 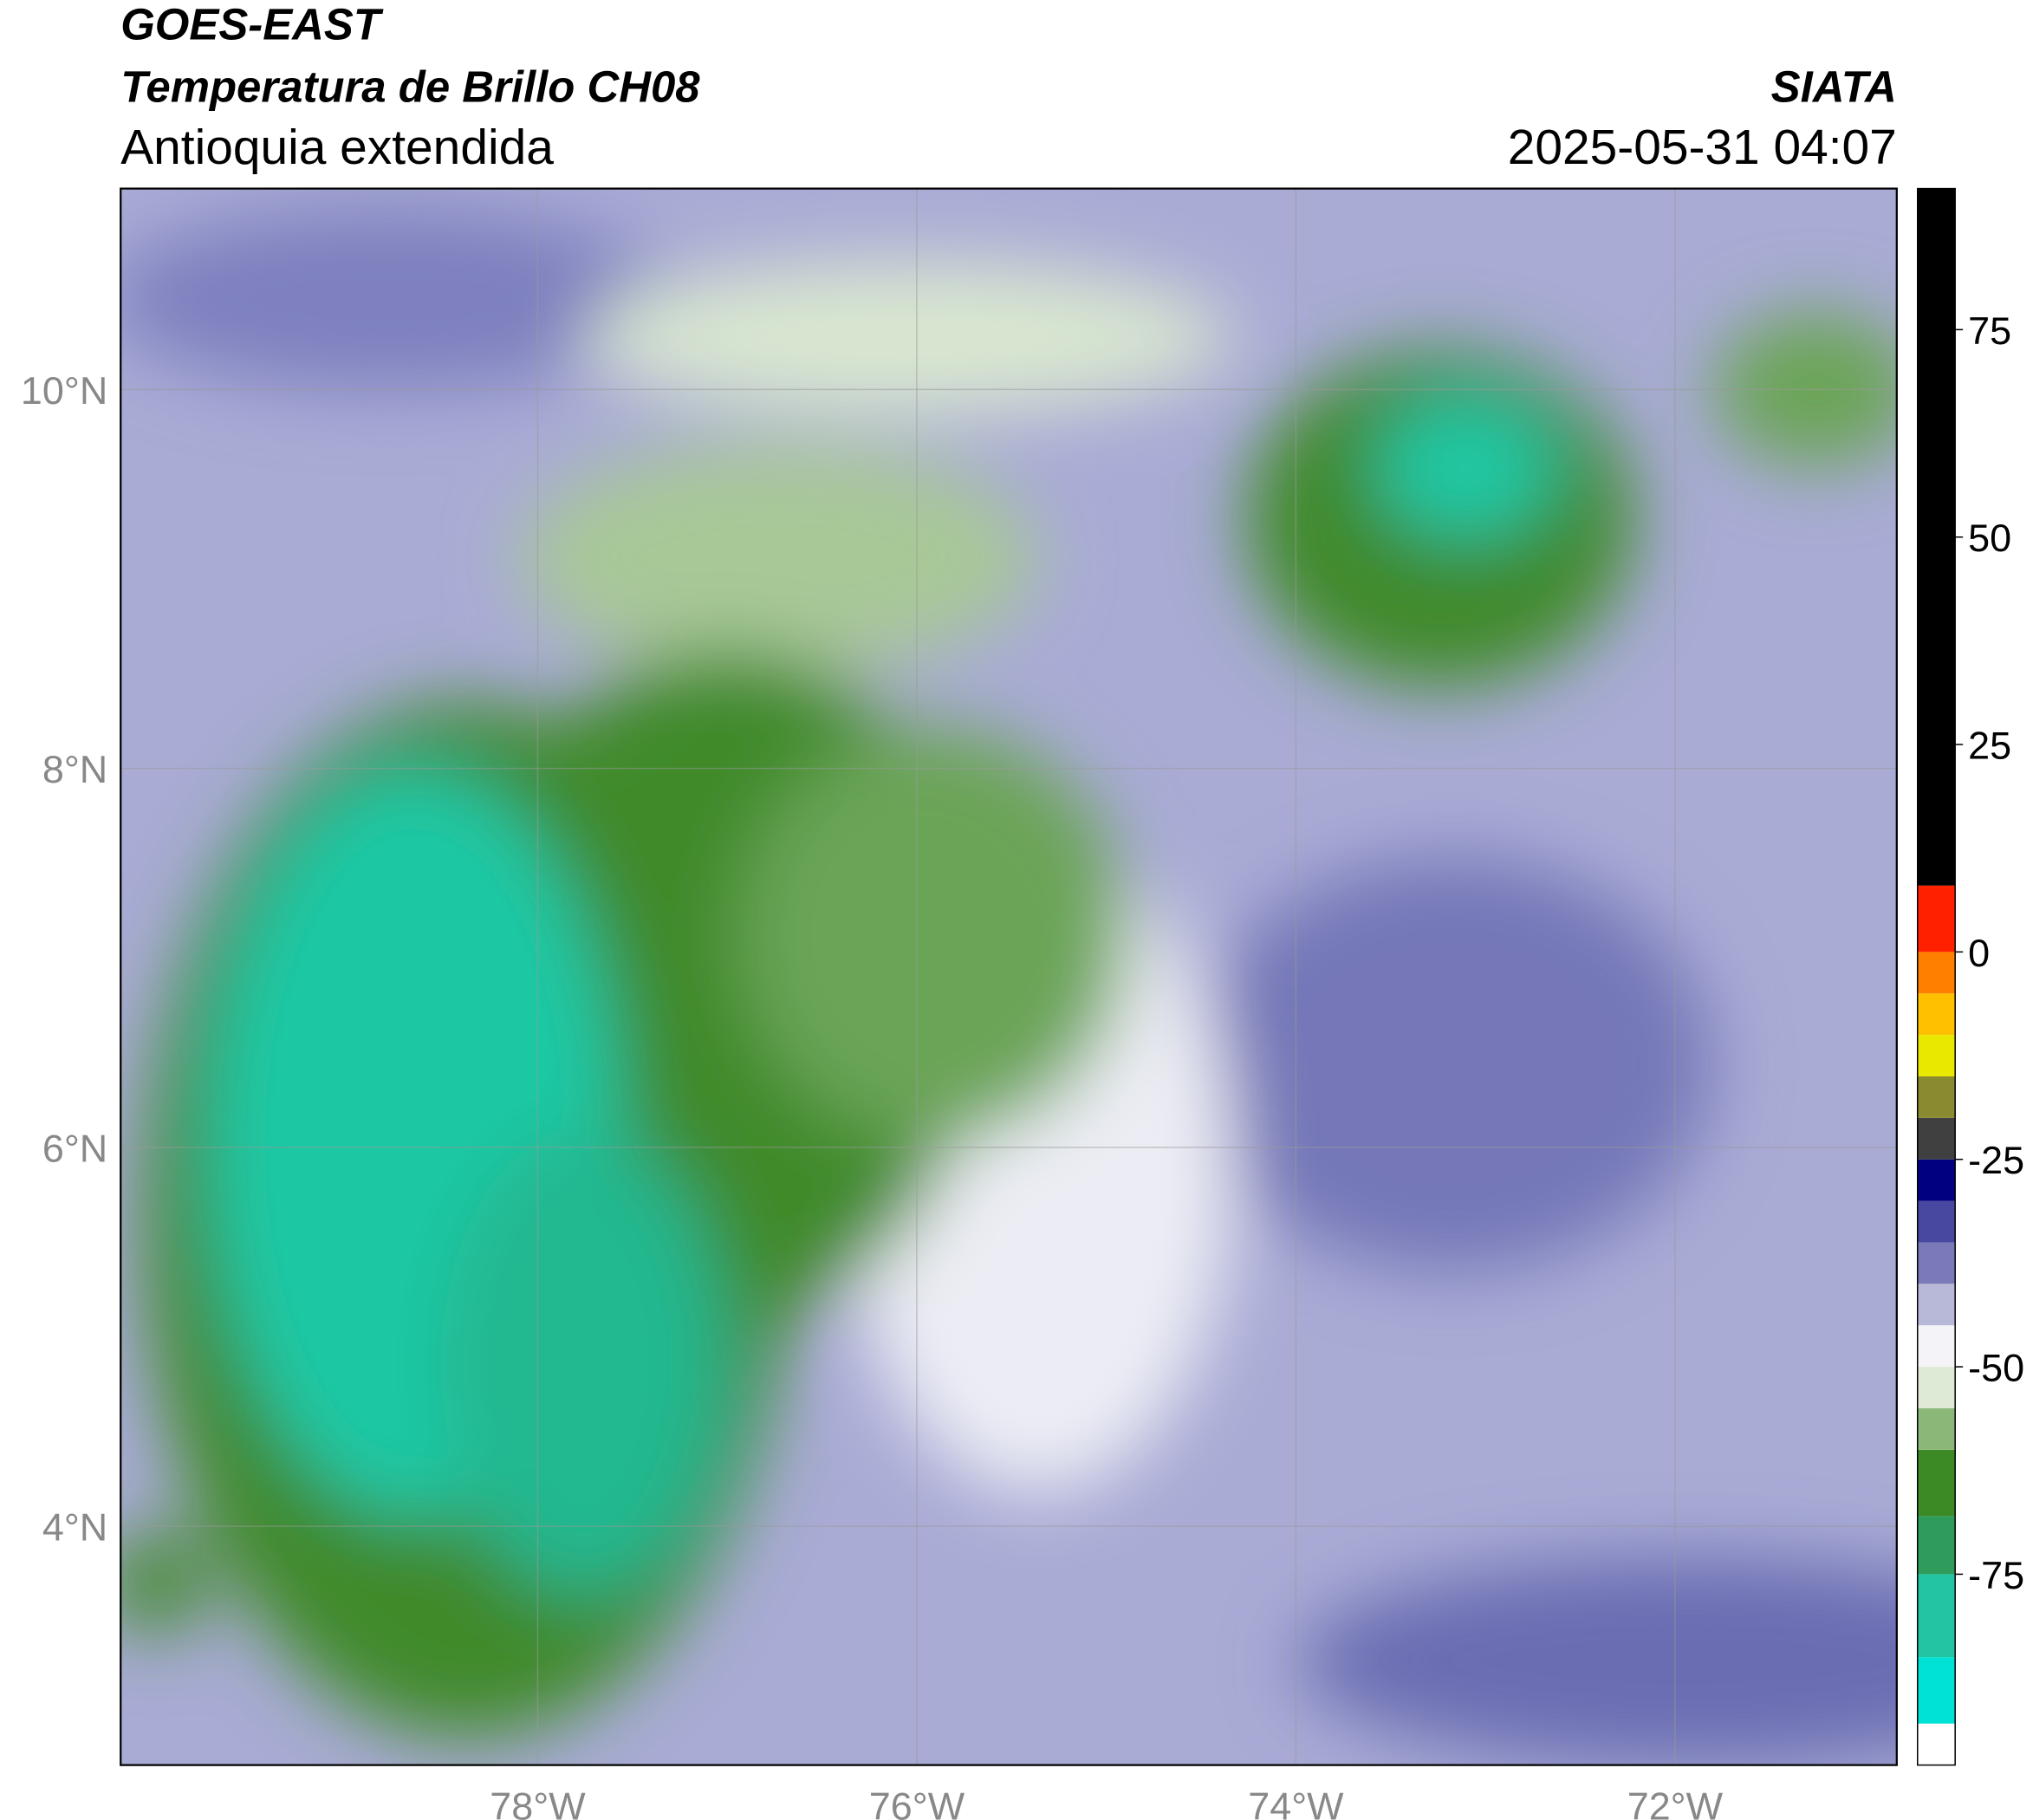 I want to click on colorbar-tick-label: 25, so click(x=1990, y=746).